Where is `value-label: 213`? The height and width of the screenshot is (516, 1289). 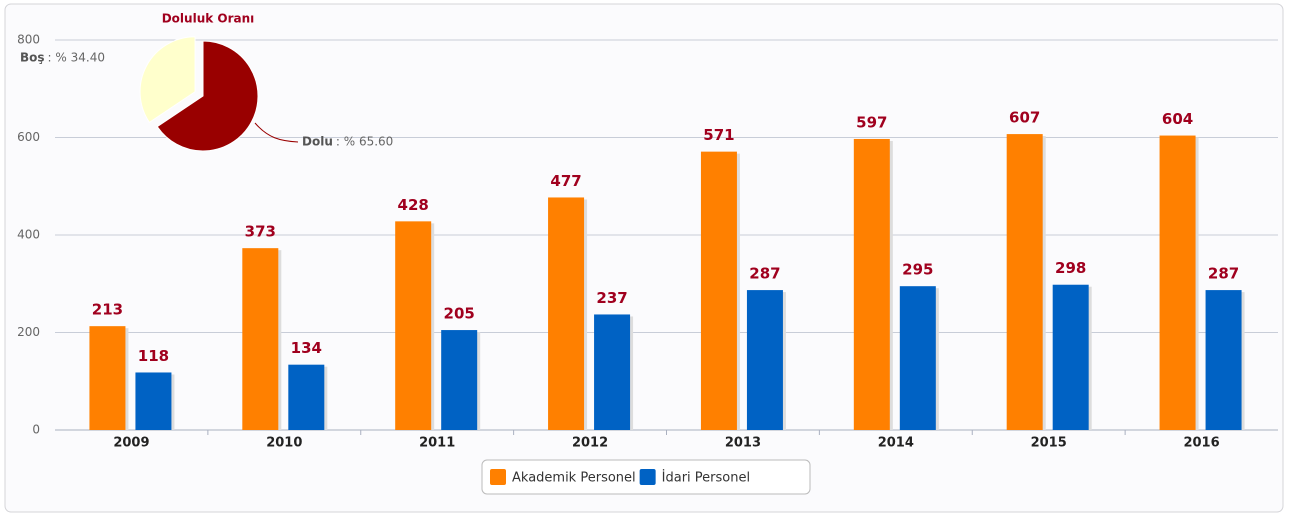
value-label: 213 is located at coordinates (107, 310).